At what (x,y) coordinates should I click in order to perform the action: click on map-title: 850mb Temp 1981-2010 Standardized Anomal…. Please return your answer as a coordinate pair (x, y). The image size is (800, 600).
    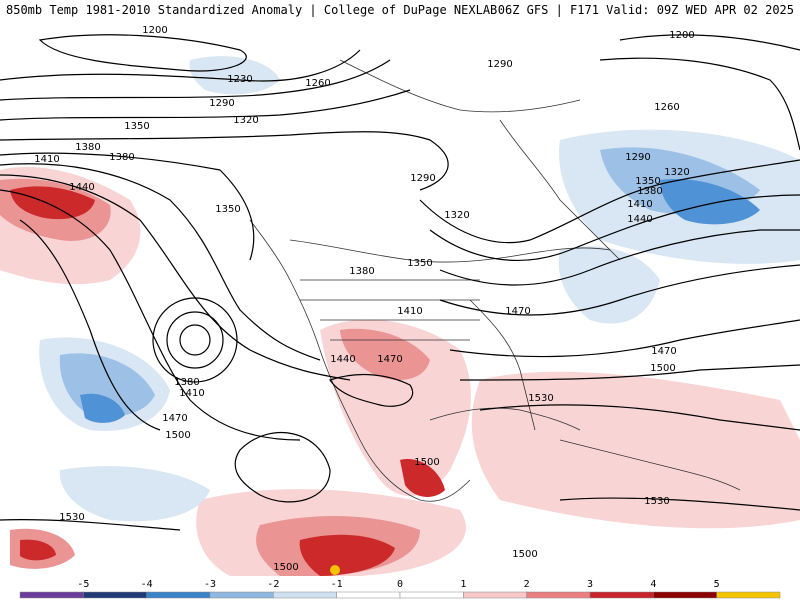
    Looking at the image, I should click on (252, 10).